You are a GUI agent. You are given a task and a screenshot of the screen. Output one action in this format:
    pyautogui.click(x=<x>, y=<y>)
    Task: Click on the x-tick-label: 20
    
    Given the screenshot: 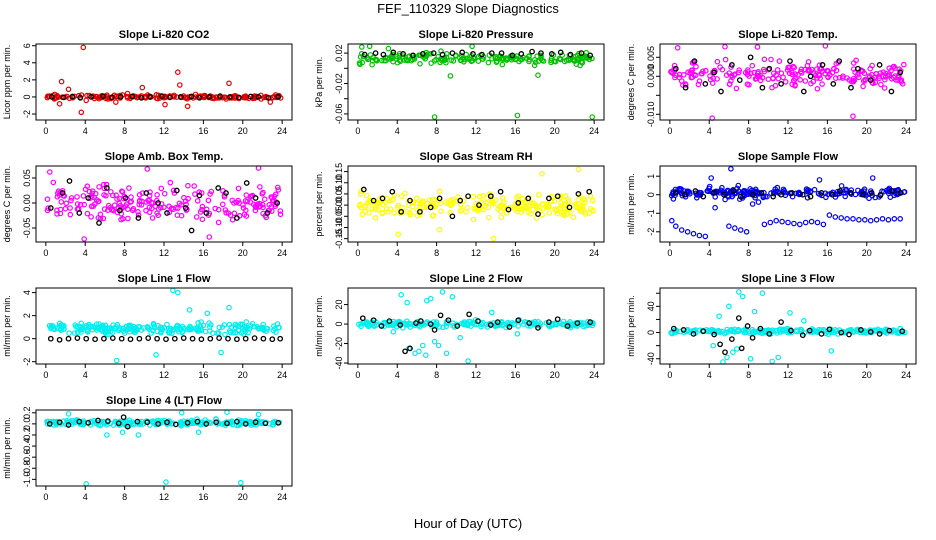 What is the action you would take?
    pyautogui.click(x=555, y=253)
    